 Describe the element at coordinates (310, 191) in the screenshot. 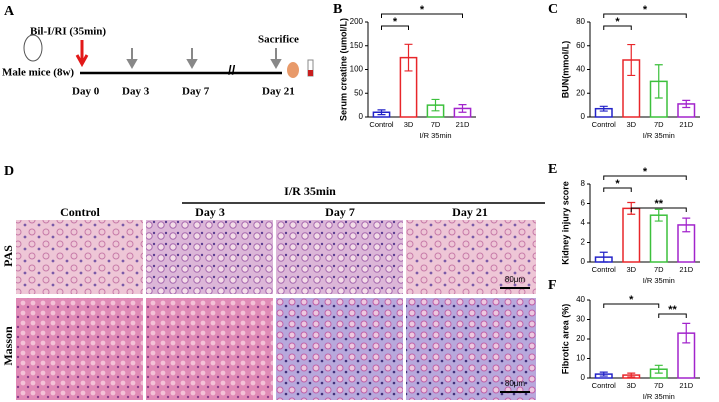

I see `group-label: I/R 35min` at that location.